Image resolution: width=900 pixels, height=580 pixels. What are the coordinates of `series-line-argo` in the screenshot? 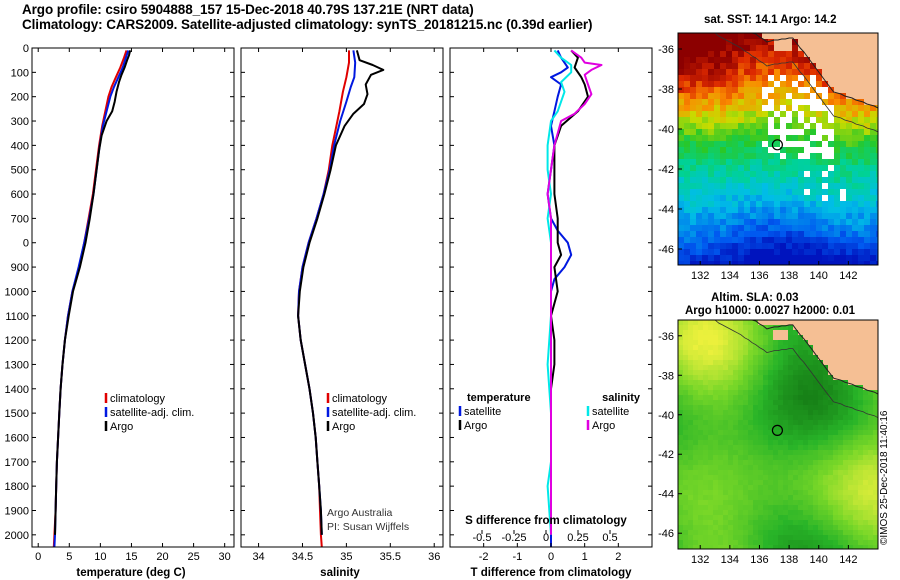 It's located at (93, 292).